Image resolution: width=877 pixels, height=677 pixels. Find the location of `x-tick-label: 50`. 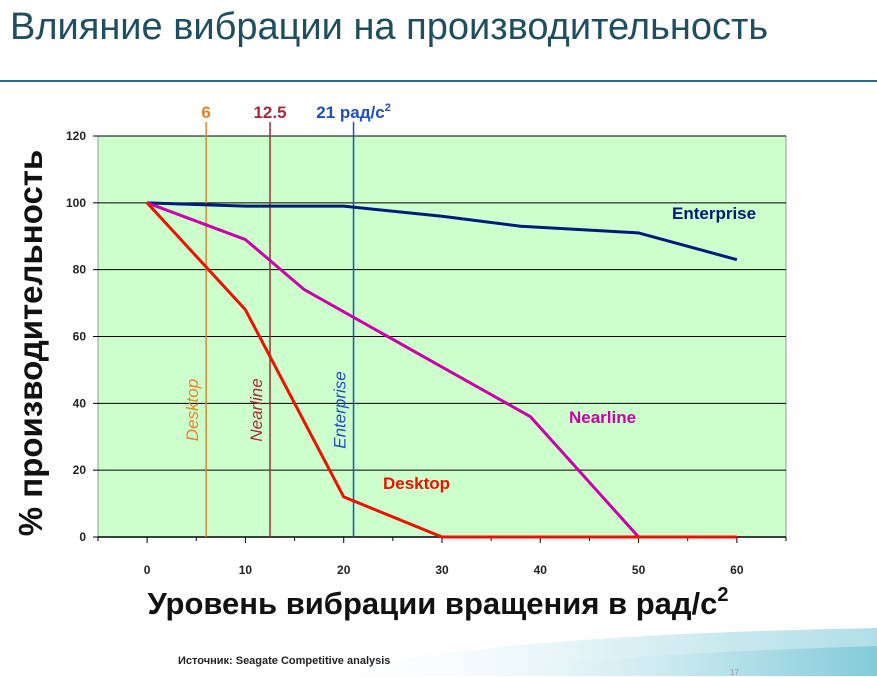

x-tick-label: 50 is located at coordinates (639, 570).